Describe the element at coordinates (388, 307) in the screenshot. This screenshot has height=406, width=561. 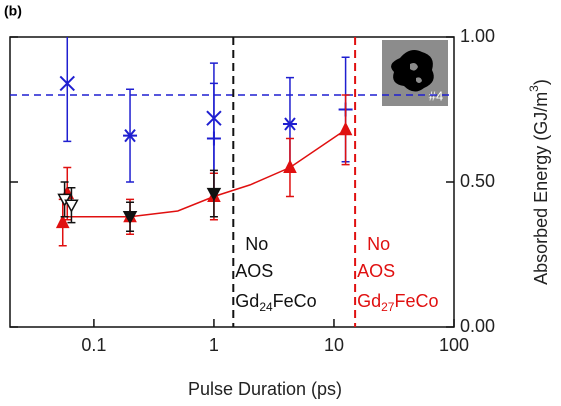
I see `formula-subscript: 27` at that location.